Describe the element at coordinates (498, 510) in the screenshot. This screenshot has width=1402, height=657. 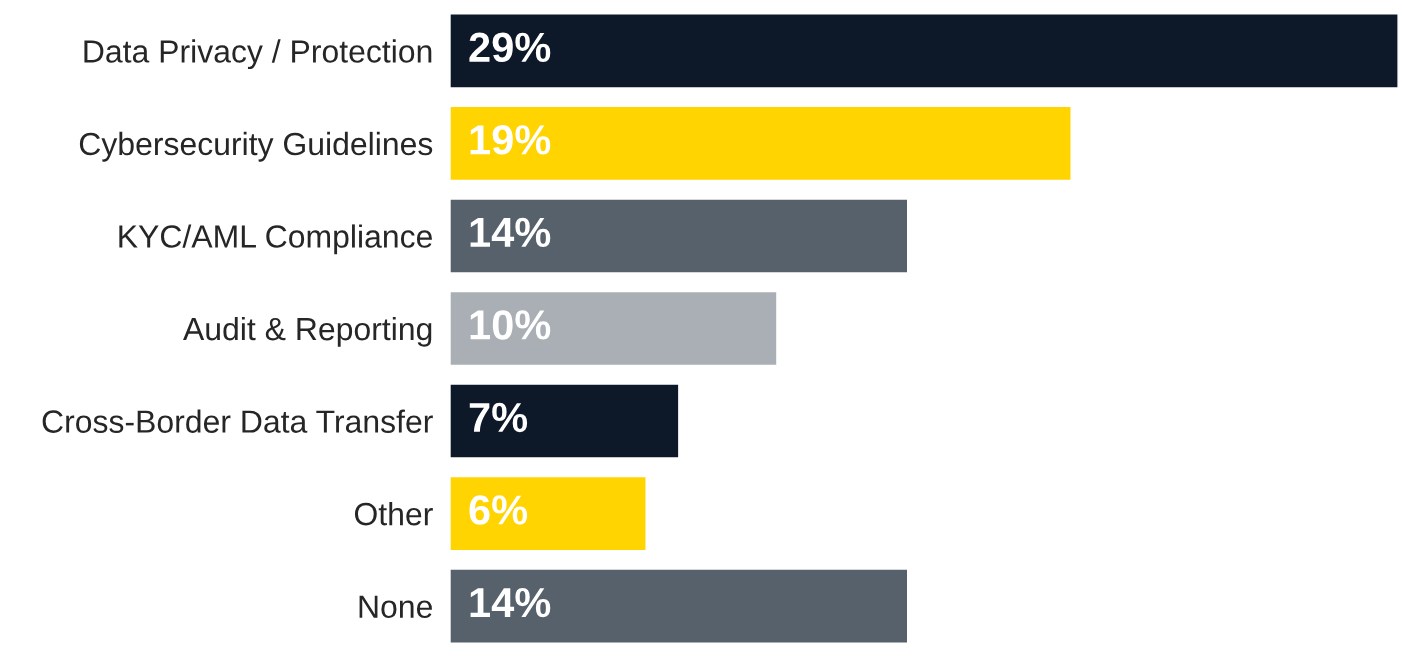
I see `data-label: 6%` at that location.